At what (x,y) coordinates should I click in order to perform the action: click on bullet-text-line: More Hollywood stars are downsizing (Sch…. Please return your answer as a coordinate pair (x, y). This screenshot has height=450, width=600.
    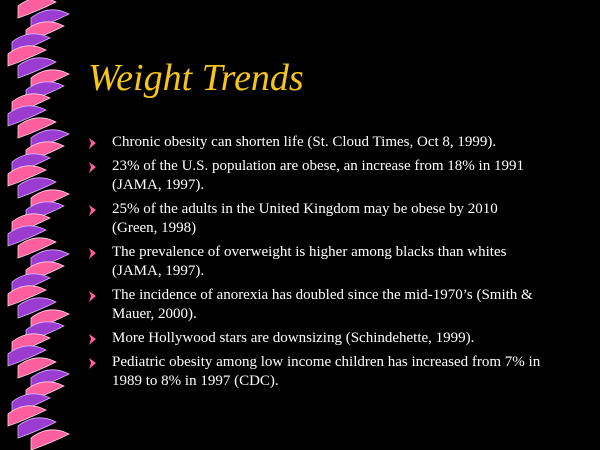
    Looking at the image, I should click on (293, 338).